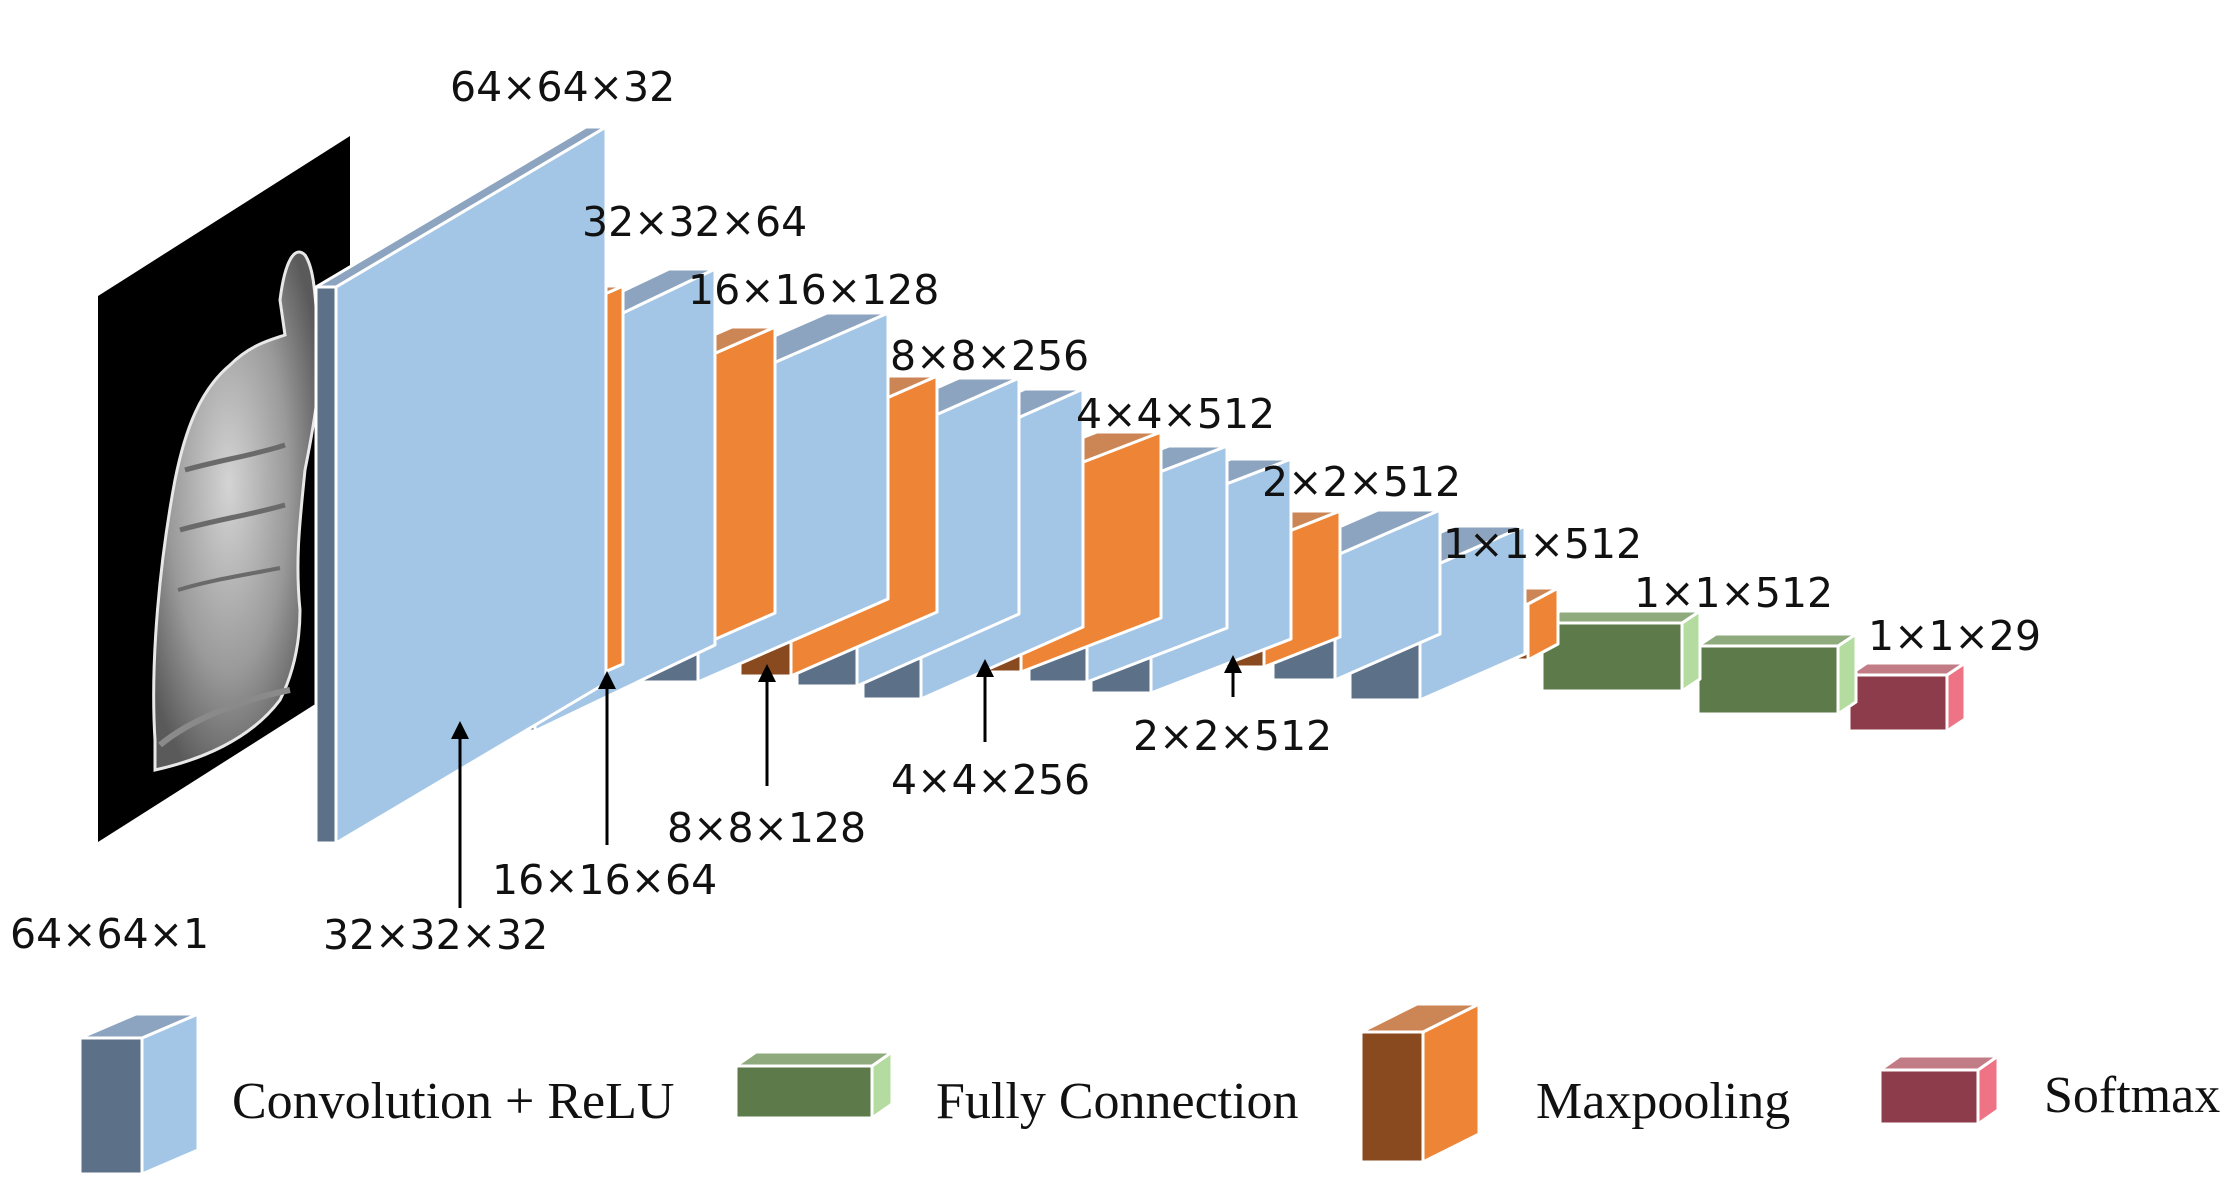 The height and width of the screenshot is (1196, 2240). I want to click on label-softmax: 1×1×29, so click(1954, 636).